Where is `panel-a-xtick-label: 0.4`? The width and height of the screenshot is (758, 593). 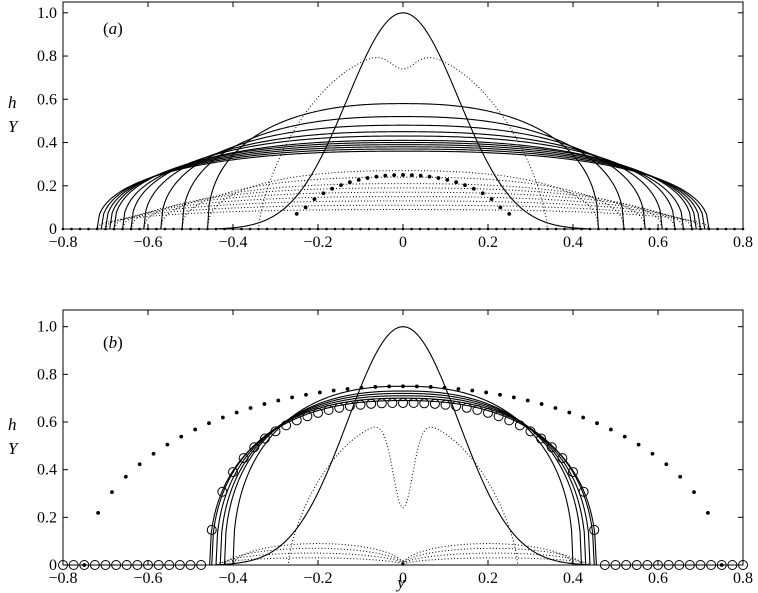 panel-a-xtick-label: 0.4 is located at coordinates (573, 242).